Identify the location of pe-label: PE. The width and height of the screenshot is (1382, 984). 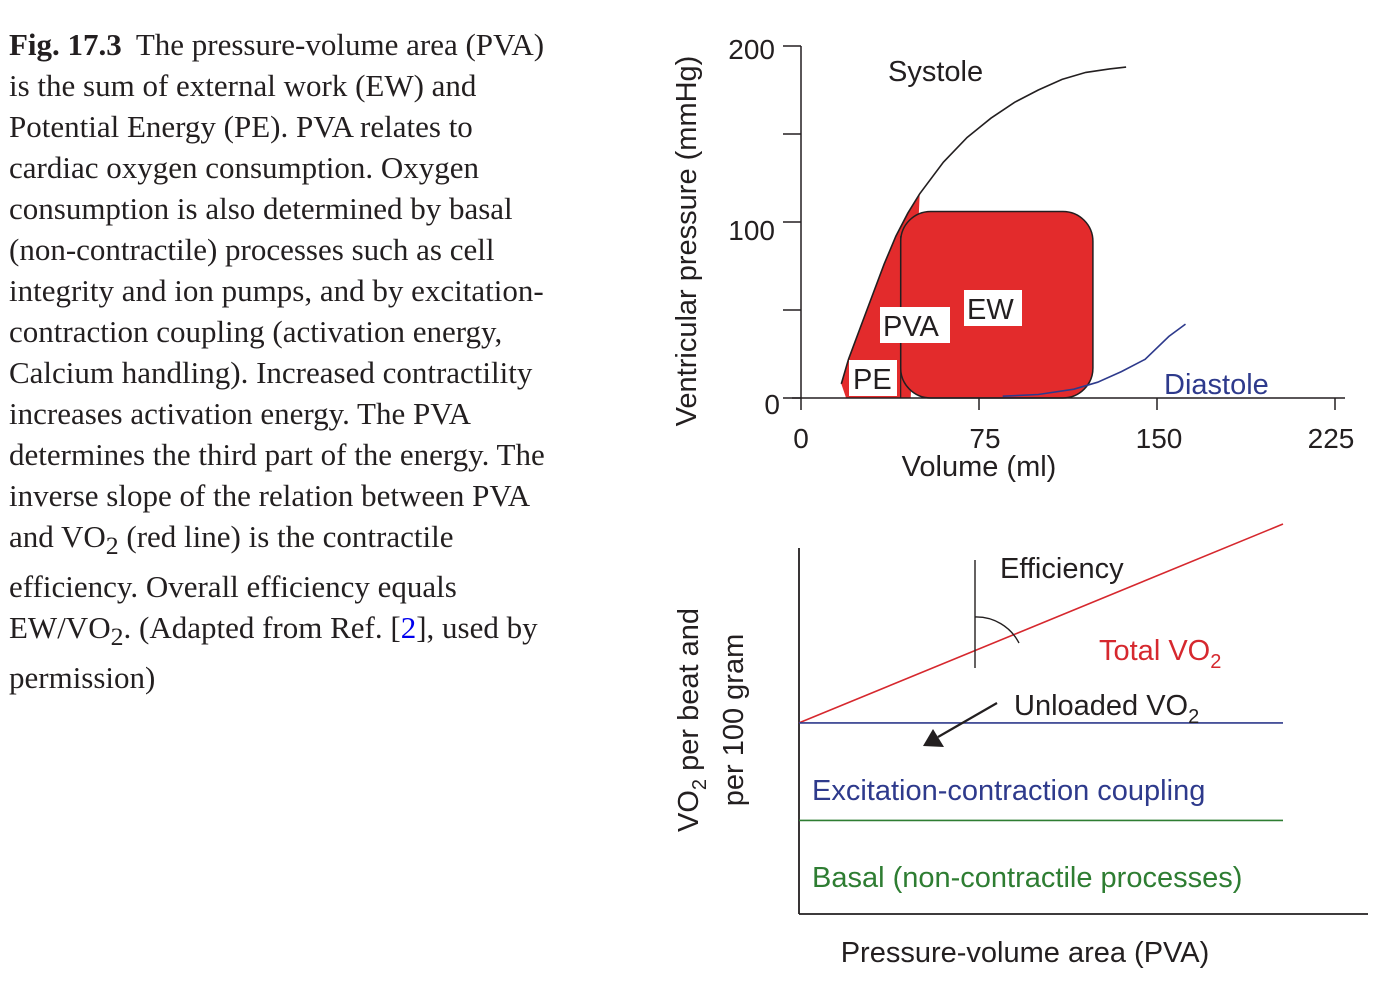
(872, 380).